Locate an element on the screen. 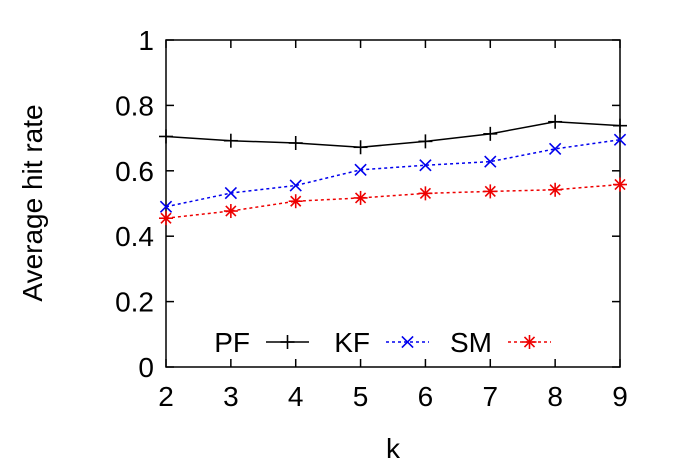 The height and width of the screenshot is (473, 676). x-tick-label: 3 is located at coordinates (231, 396).